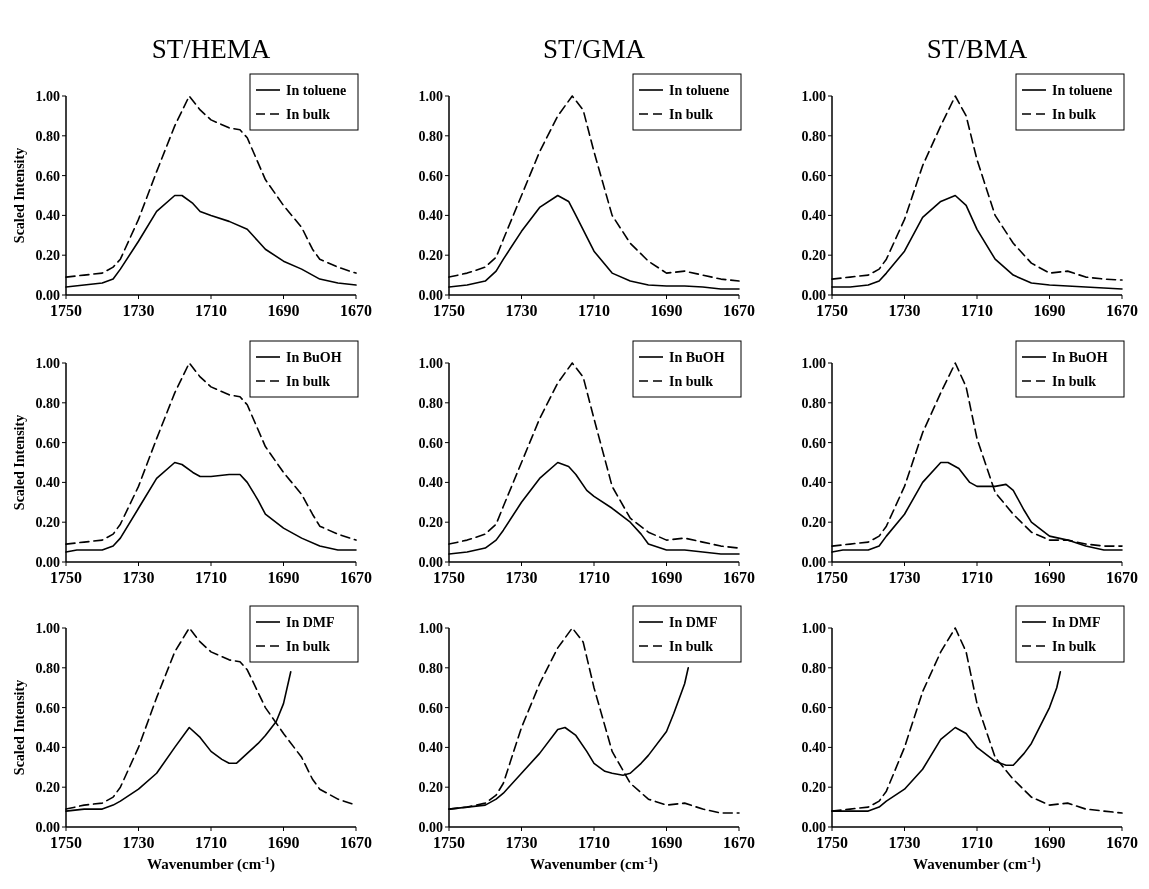  I want to click on chart-title: ST/BMA, so click(977, 49).